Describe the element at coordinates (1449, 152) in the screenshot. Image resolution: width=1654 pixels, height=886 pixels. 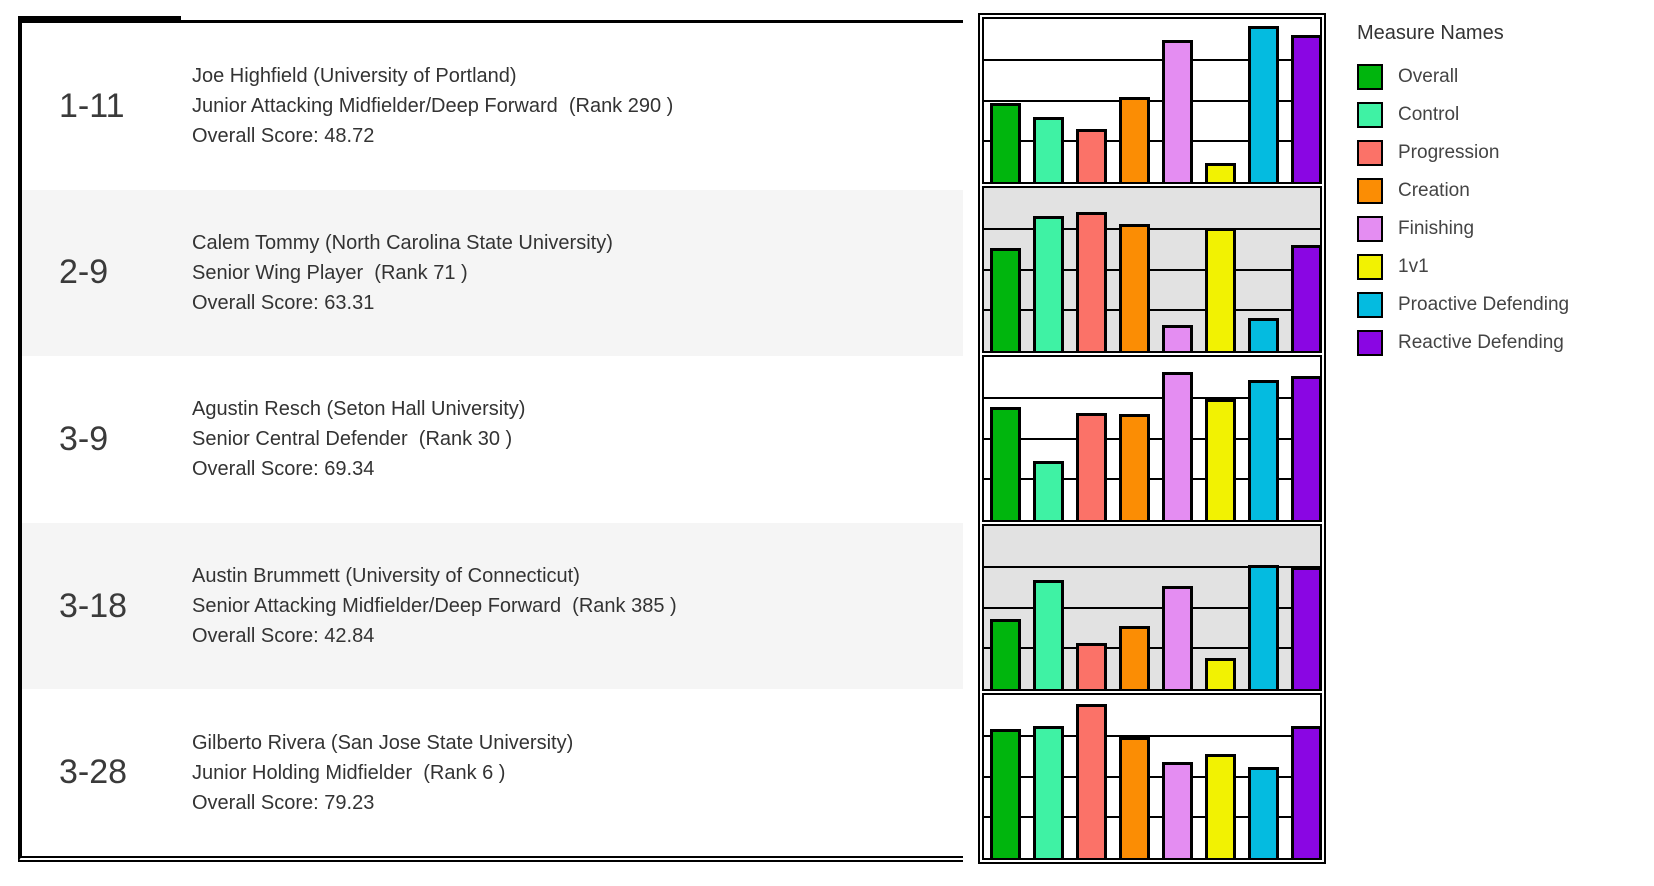
I see `legend-label: Progression` at that location.